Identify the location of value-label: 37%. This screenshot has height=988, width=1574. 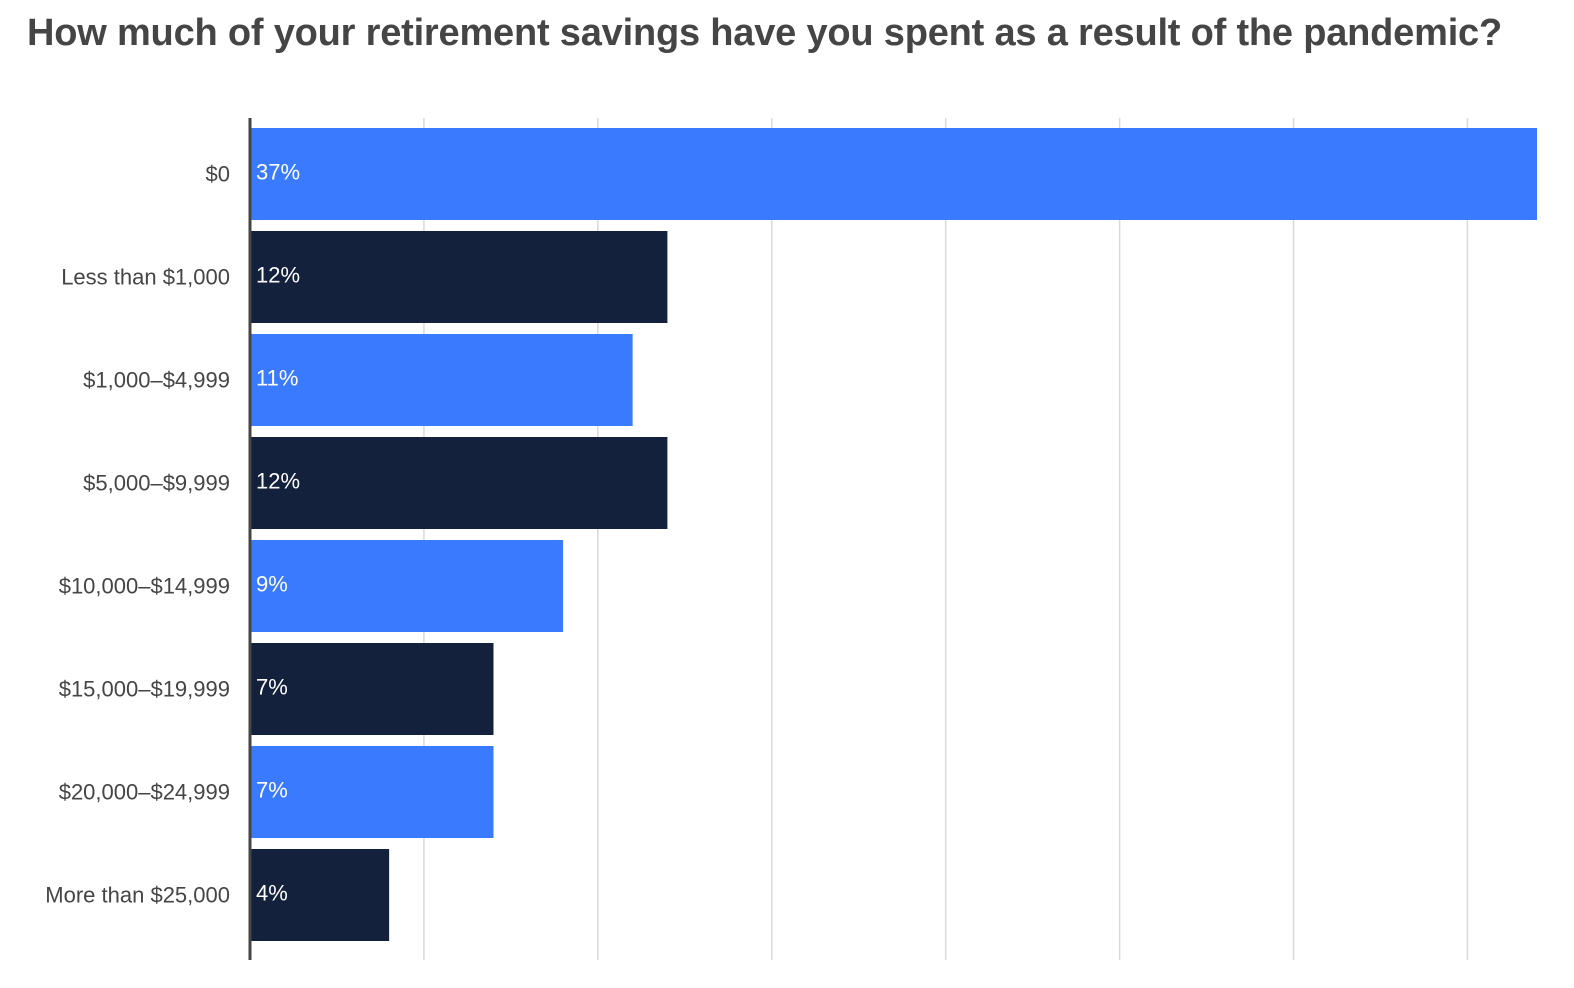
(278, 172).